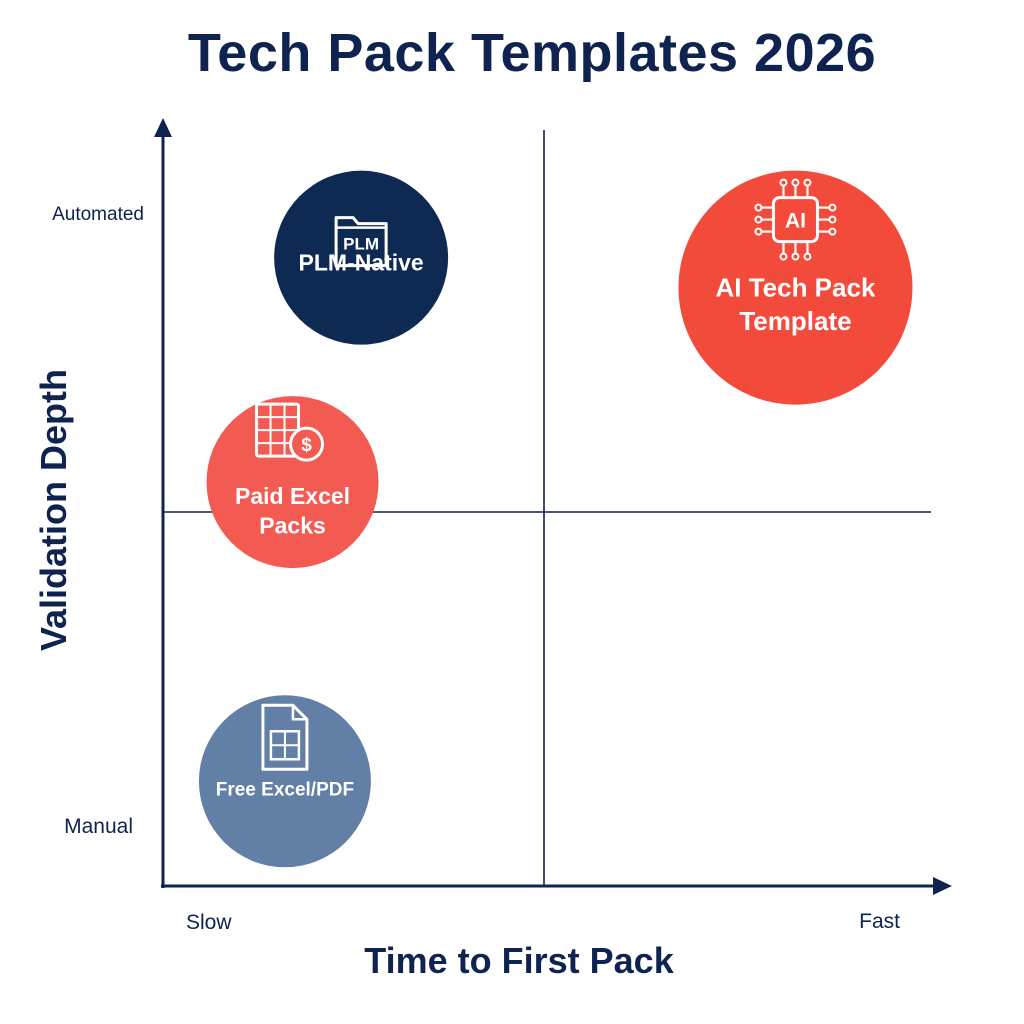 Image resolution: width=1024 pixels, height=1024 pixels. What do you see at coordinates (163, 127) in the screenshot?
I see `y-axis-arrow-icon` at bounding box center [163, 127].